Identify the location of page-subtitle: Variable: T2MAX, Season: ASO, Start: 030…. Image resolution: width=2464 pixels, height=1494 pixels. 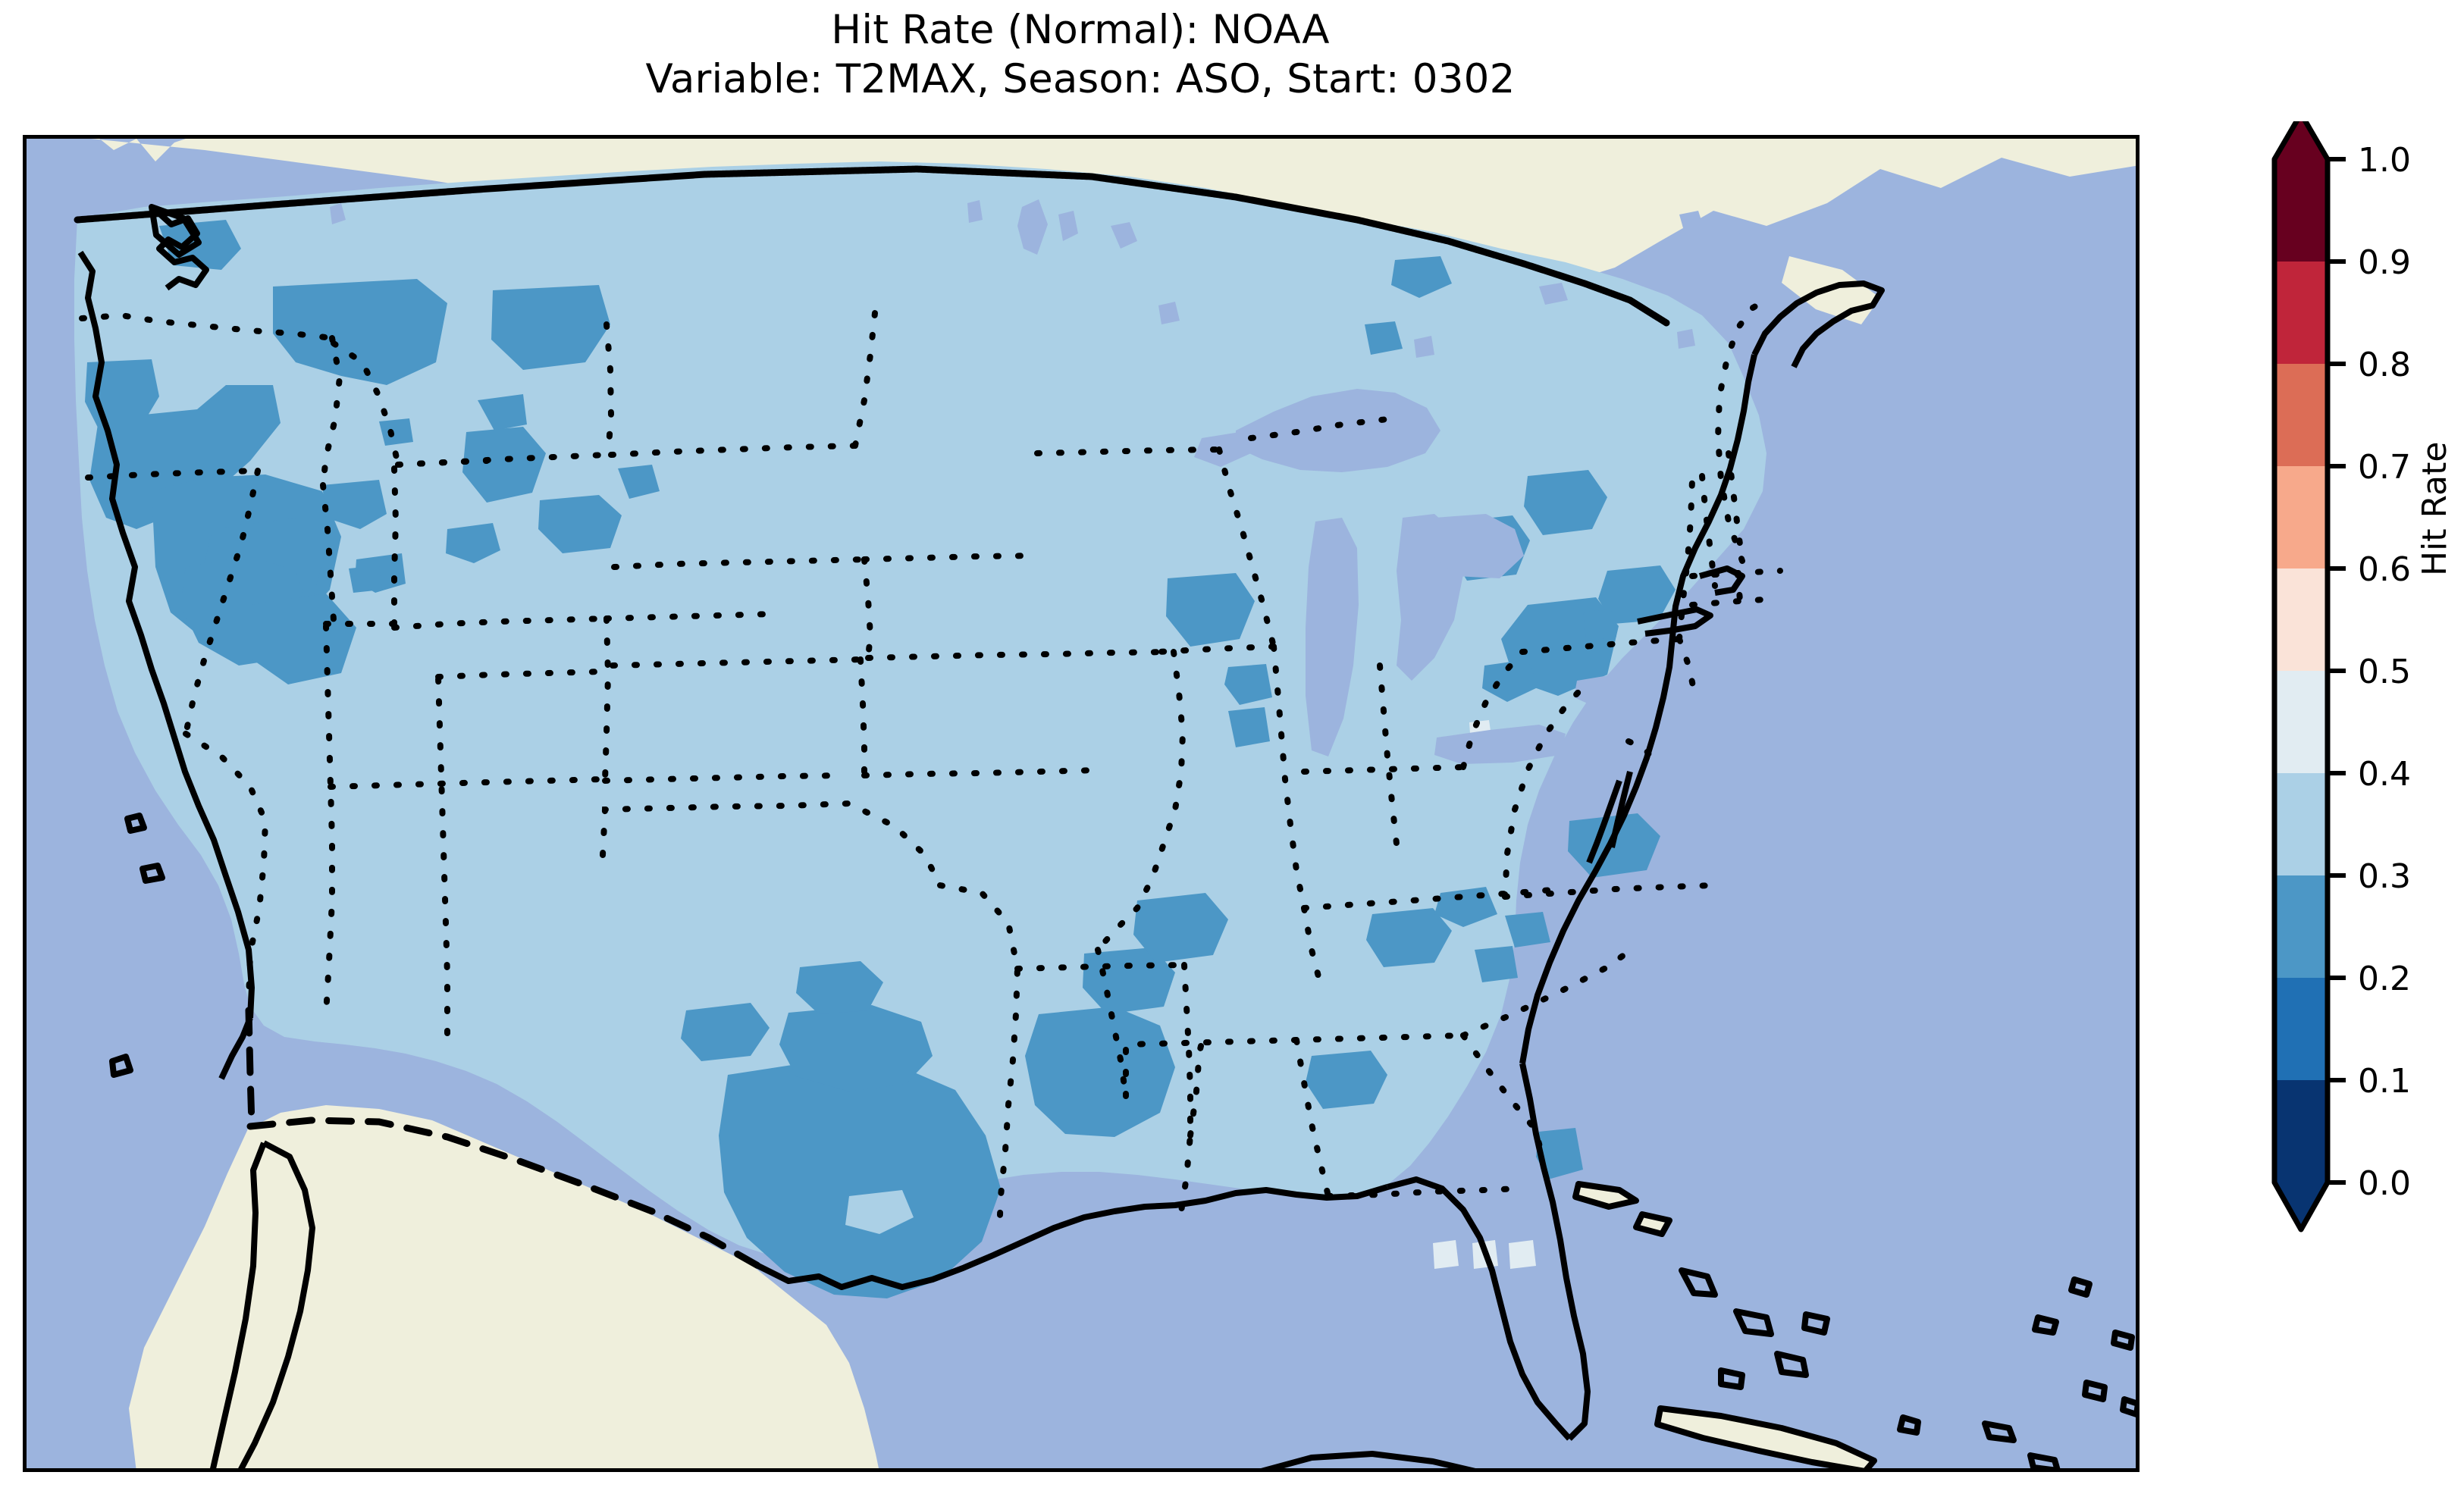
(1081, 78).